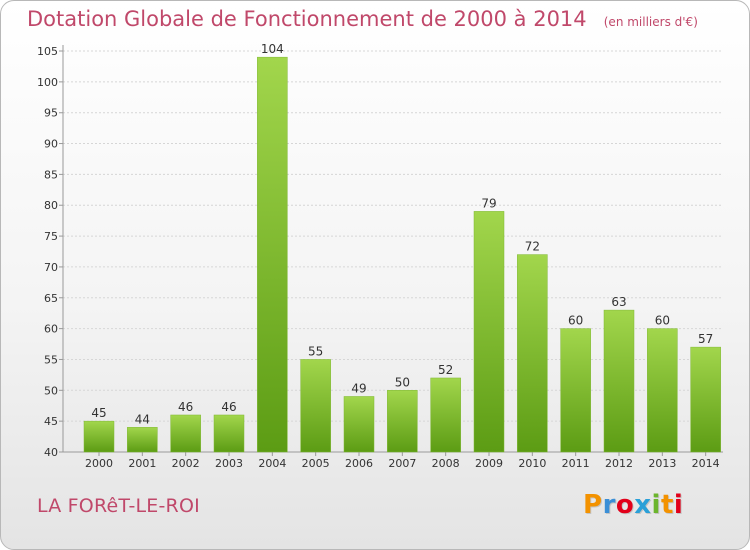 Image resolution: width=750 pixels, height=550 pixels. Describe the element at coordinates (358, 388) in the screenshot. I see `bar-value-label: 49` at that location.